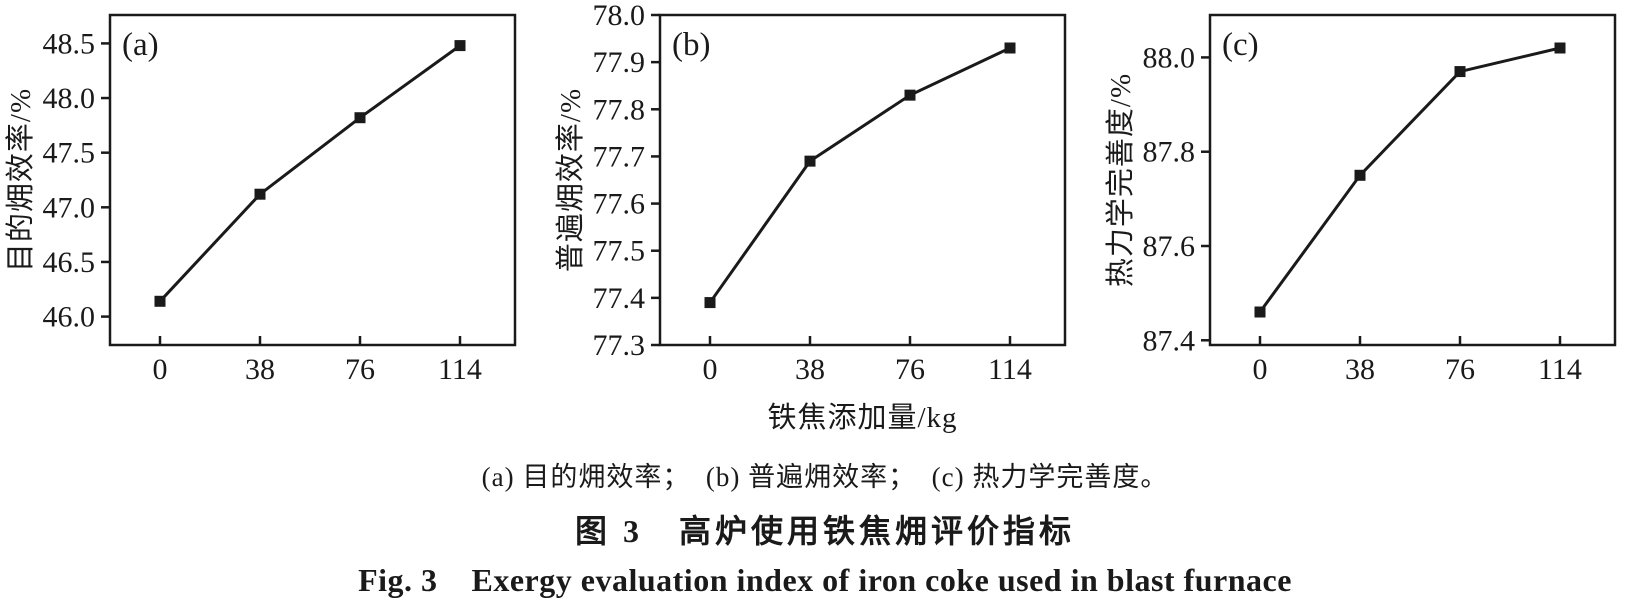 This screenshot has width=1650, height=610. I want to click on y-tick-label: 77.8, so click(619, 109).